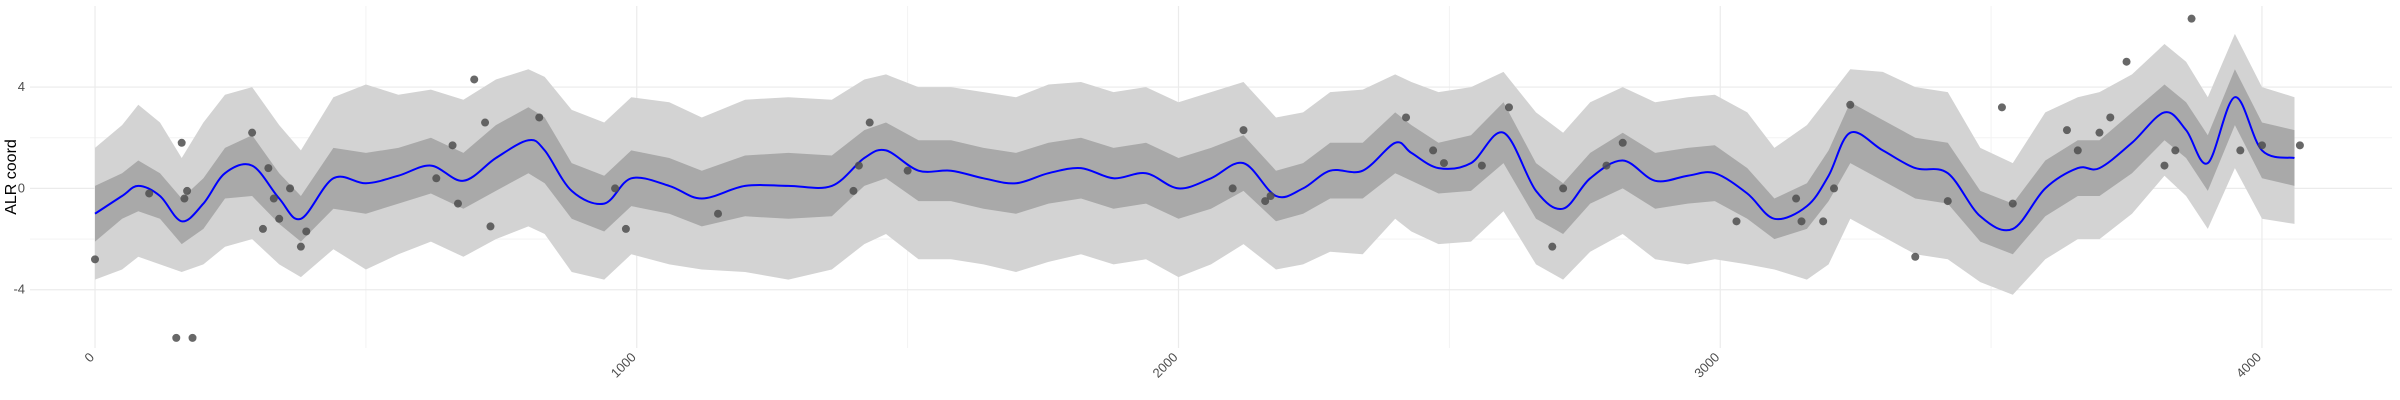  What do you see at coordinates (21, 86) in the screenshot?
I see `y-tick-label: 4` at bounding box center [21, 86].